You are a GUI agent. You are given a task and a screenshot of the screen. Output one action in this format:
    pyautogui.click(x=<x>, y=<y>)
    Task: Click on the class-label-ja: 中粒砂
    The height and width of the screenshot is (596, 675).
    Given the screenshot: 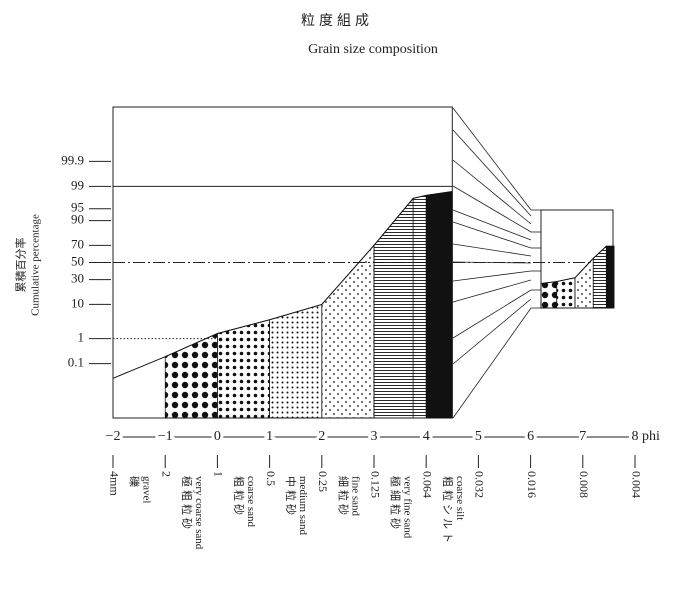 What is the action you would take?
    pyautogui.click(x=291, y=497)
    